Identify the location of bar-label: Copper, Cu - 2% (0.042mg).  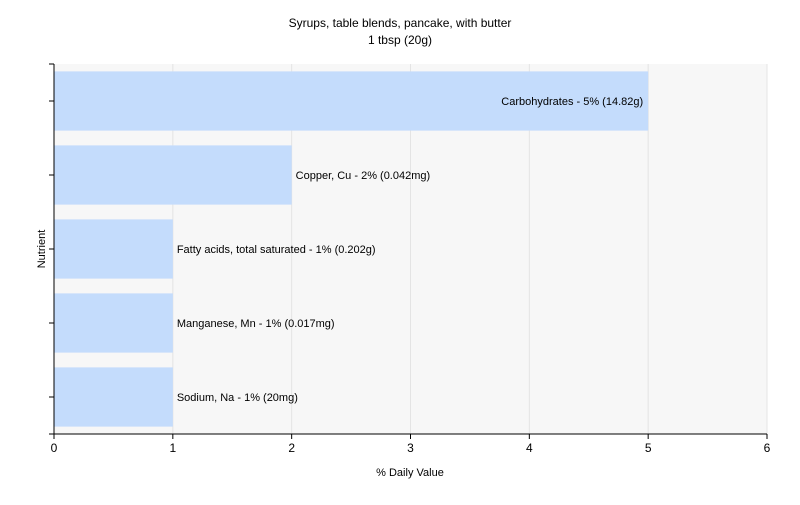
(363, 176).